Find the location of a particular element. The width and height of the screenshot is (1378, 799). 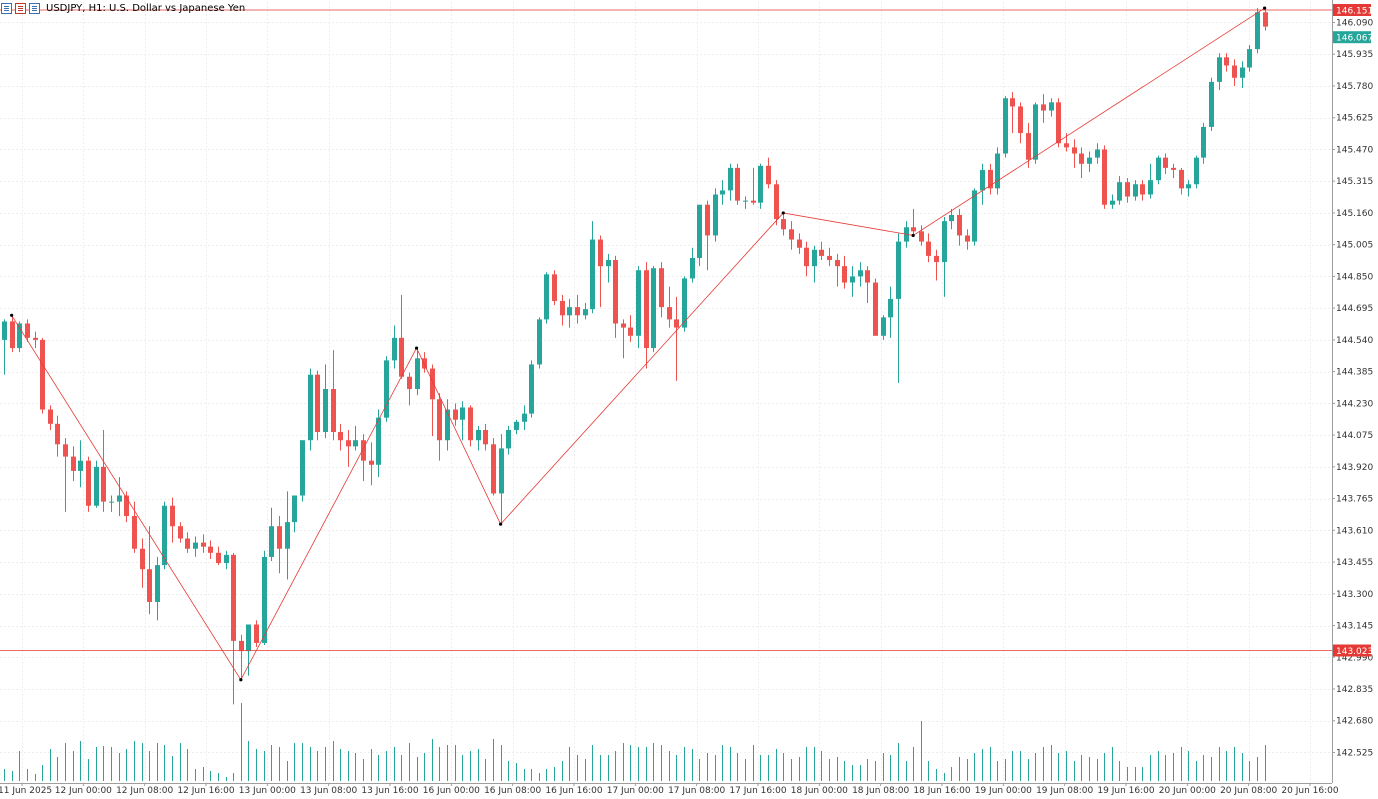

price-tick-label: 143.300 is located at coordinates (1354, 595).